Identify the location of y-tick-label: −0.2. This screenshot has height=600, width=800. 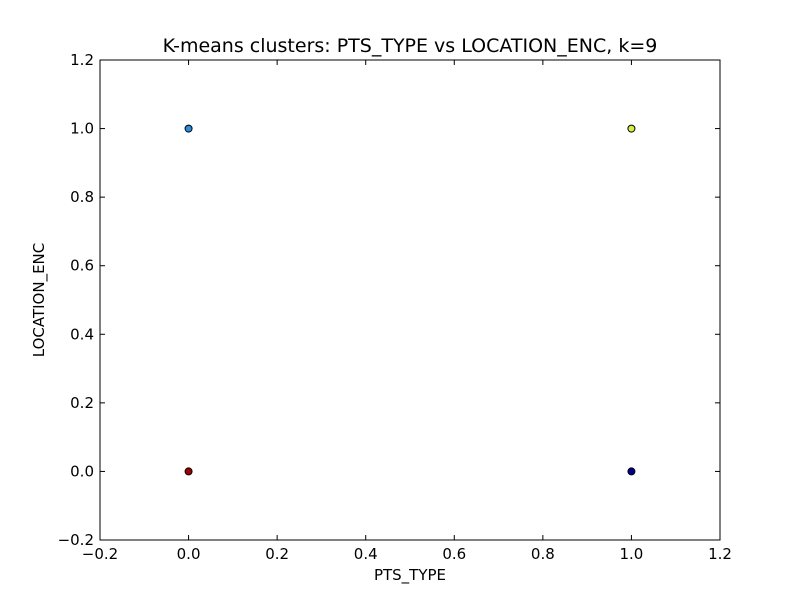
(76, 540).